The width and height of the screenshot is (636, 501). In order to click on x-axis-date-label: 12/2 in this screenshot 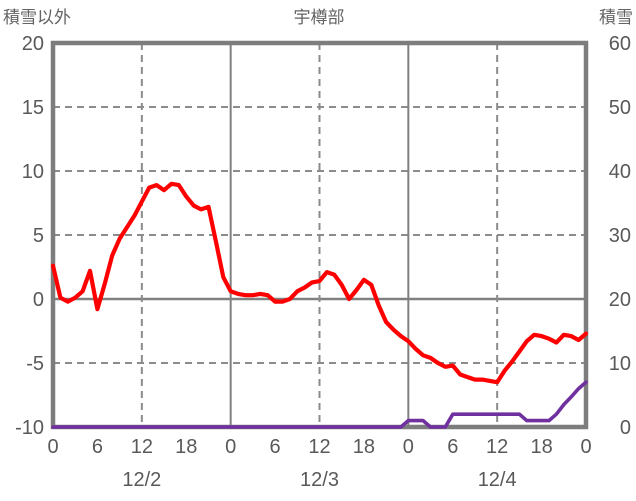, I will do `click(141, 480)`.